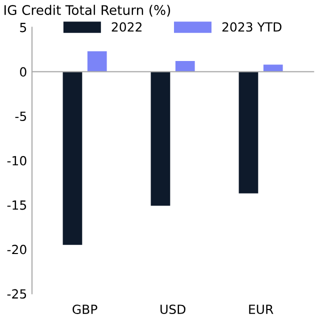  Describe the element at coordinates (16, 249) in the screenshot. I see `y-tick-label: -20` at that location.